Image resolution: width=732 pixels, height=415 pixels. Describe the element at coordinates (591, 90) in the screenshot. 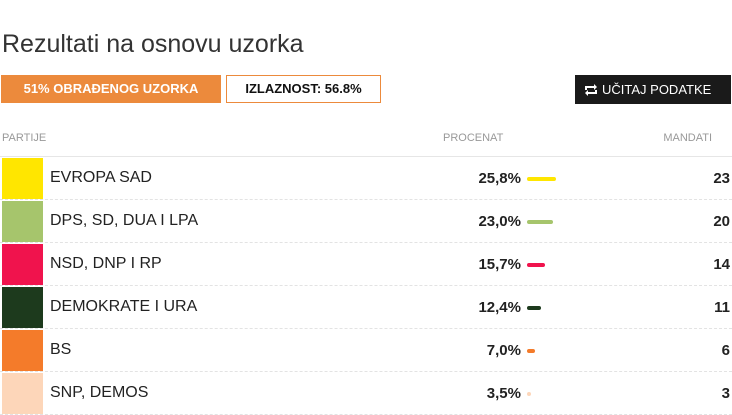

I see `refresh-icon` at that location.